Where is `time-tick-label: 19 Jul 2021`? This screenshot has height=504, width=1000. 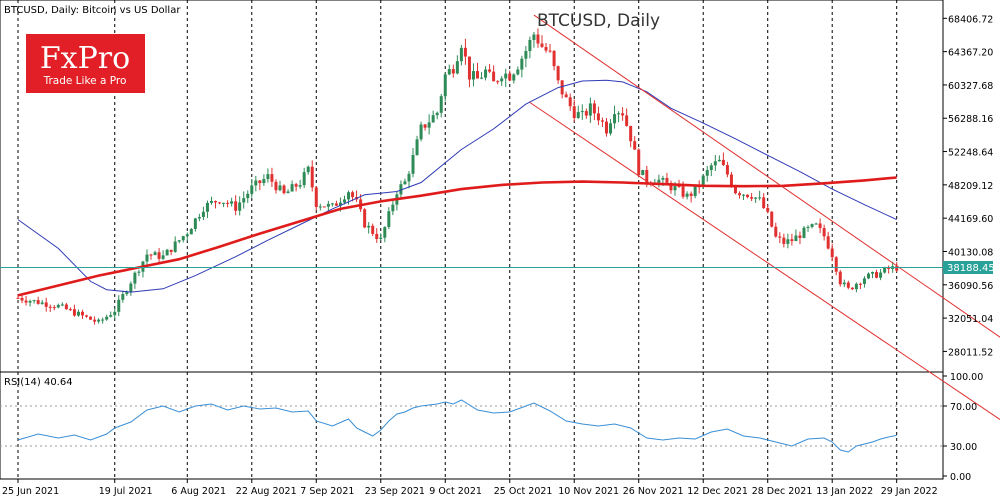
time-tick-label: 19 Jul 2021 is located at coordinates (126, 491).